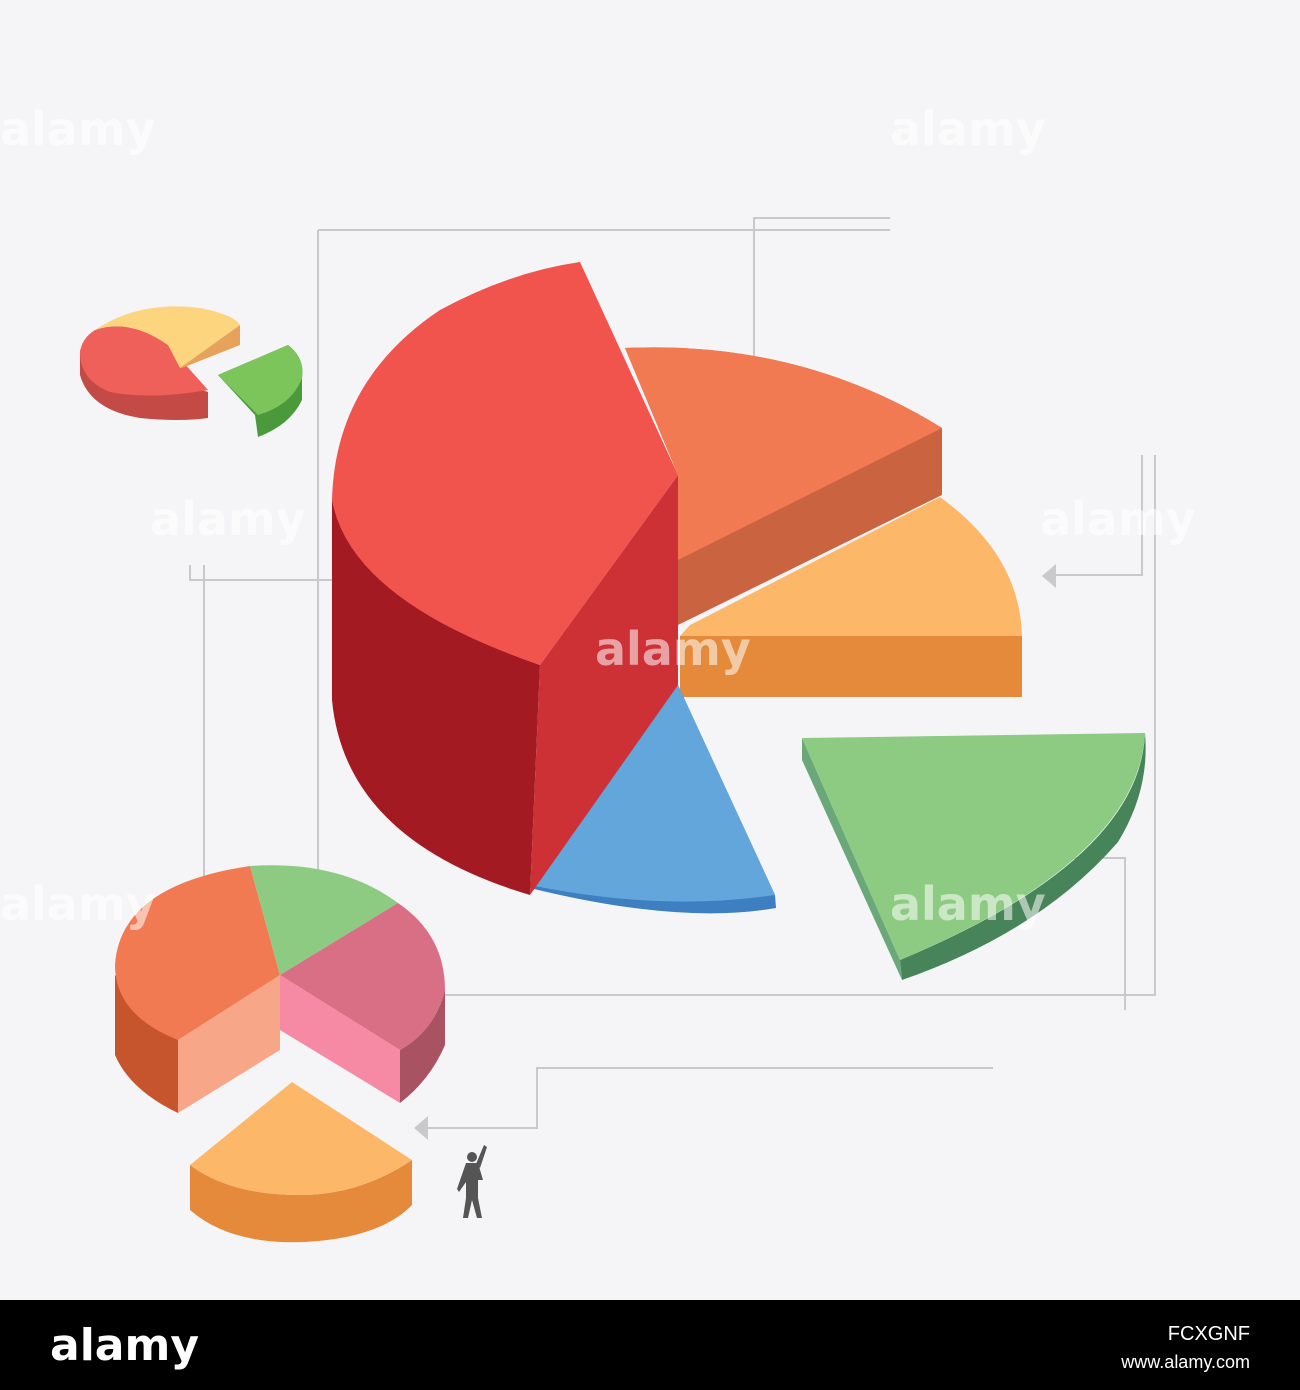 The height and width of the screenshot is (1390, 1300). Describe the element at coordinates (124, 1345) in the screenshot. I see `footer-logo: alamy` at that location.